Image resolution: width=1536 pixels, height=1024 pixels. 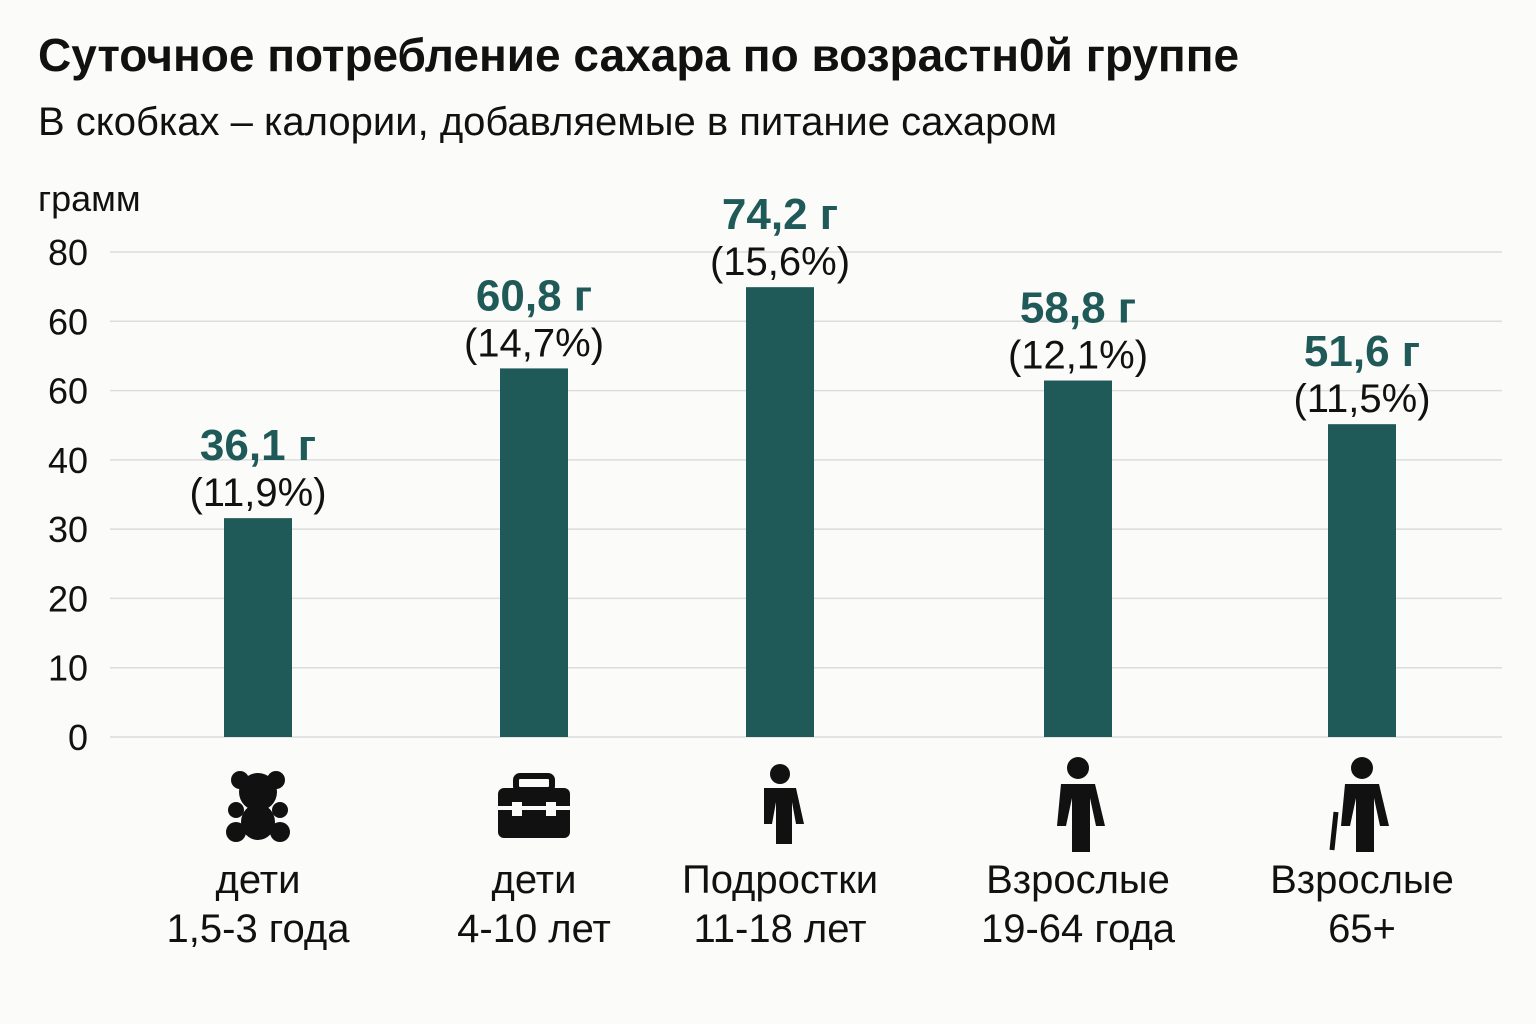 What do you see at coordinates (78, 737) in the screenshot?
I see `y-tick-label: 0` at bounding box center [78, 737].